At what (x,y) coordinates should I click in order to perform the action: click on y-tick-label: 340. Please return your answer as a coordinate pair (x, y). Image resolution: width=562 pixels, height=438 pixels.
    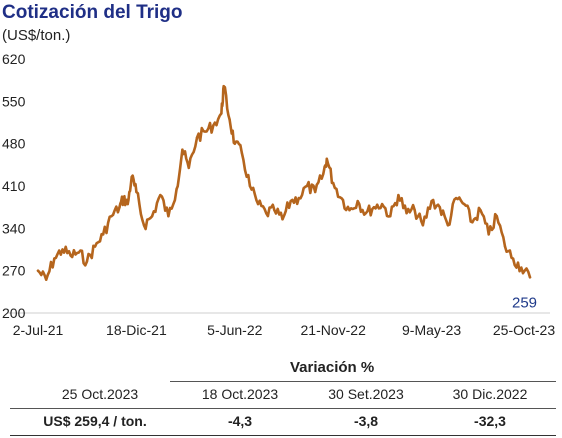
    Looking at the image, I should click on (14, 228).